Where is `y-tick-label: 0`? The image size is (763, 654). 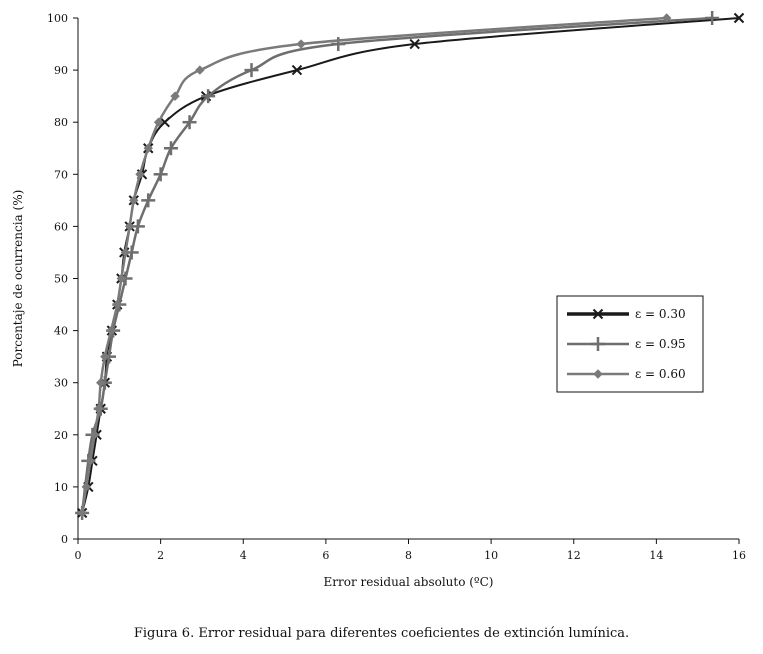
y-tick-label: 0 is located at coordinates (64, 539).